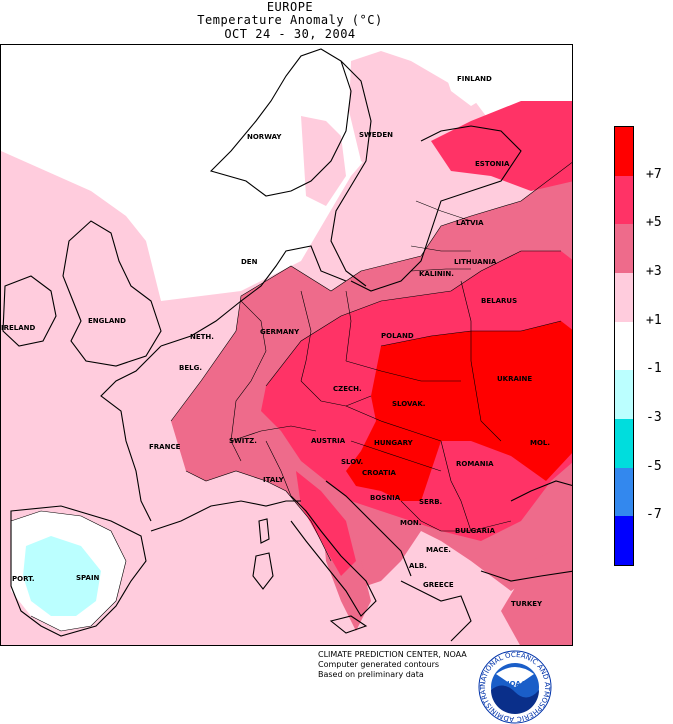 The image size is (673, 724). Describe the element at coordinates (527, 604) in the screenshot. I see `label-turkey: TURKEY` at that location.